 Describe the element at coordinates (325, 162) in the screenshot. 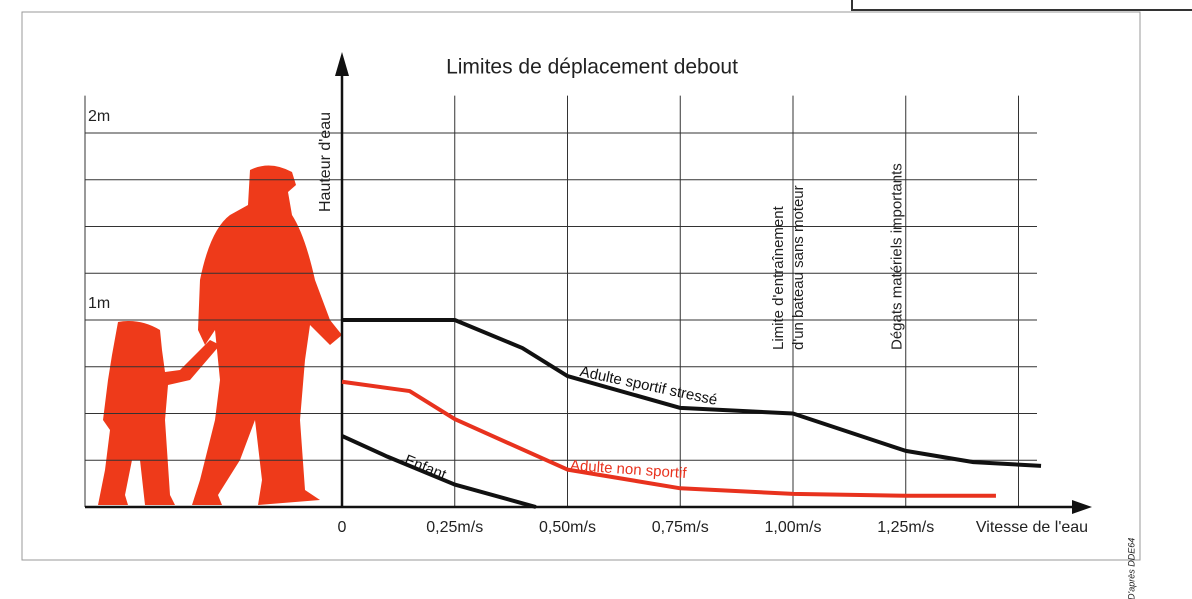

I see `y-axis-label: Hauteur d'eau` at that location.